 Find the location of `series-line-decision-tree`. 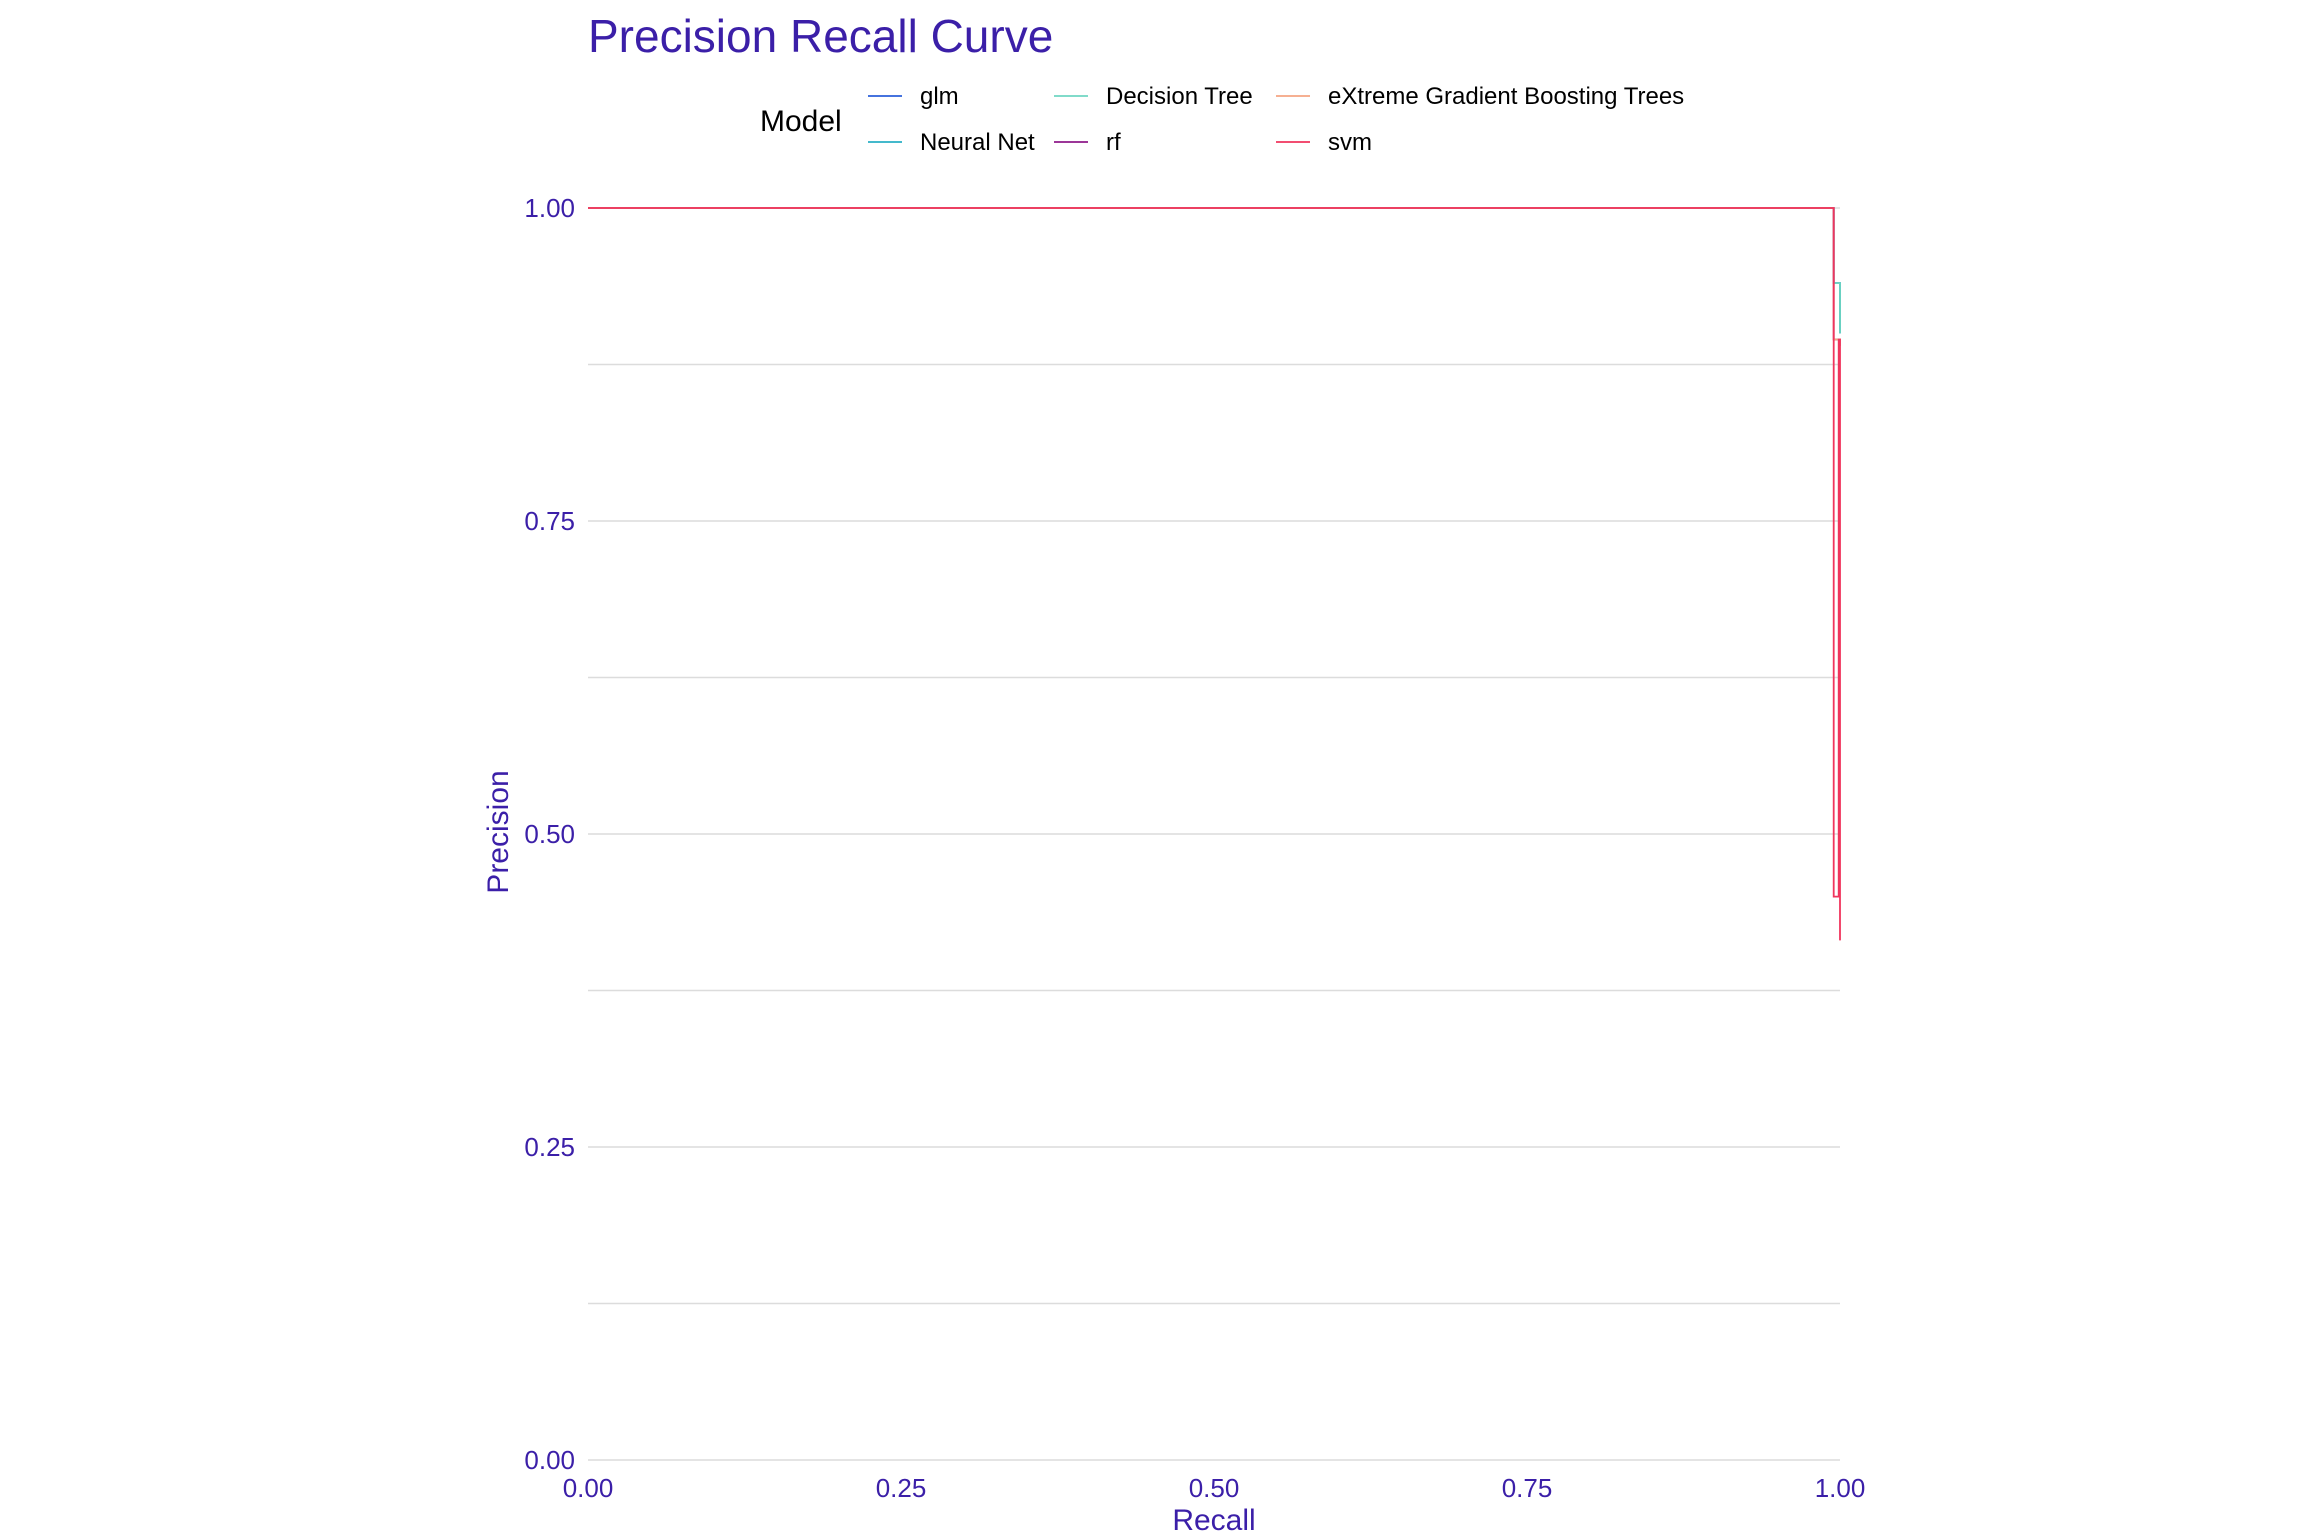

series-line-decision-tree is located at coordinates (1214, 270).